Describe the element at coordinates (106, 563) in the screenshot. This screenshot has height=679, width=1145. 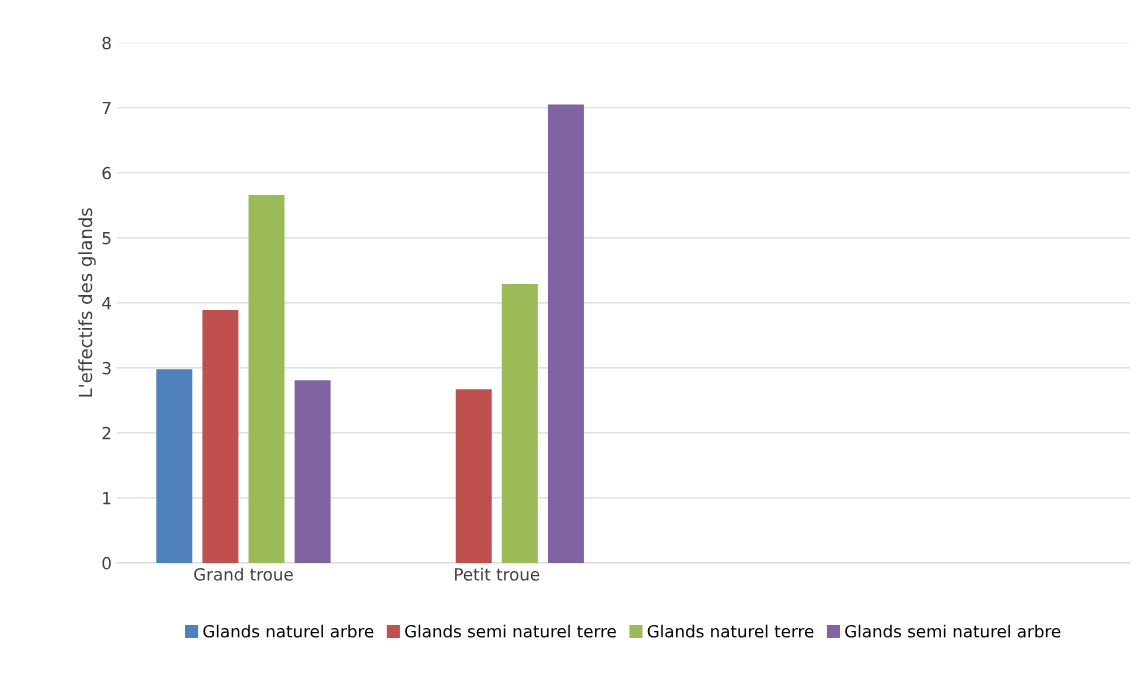
I see `y-tick-label: 0` at that location.